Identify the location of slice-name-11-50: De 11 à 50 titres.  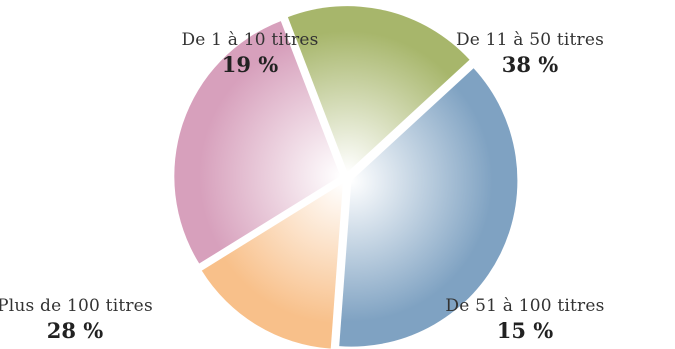
(530, 40).